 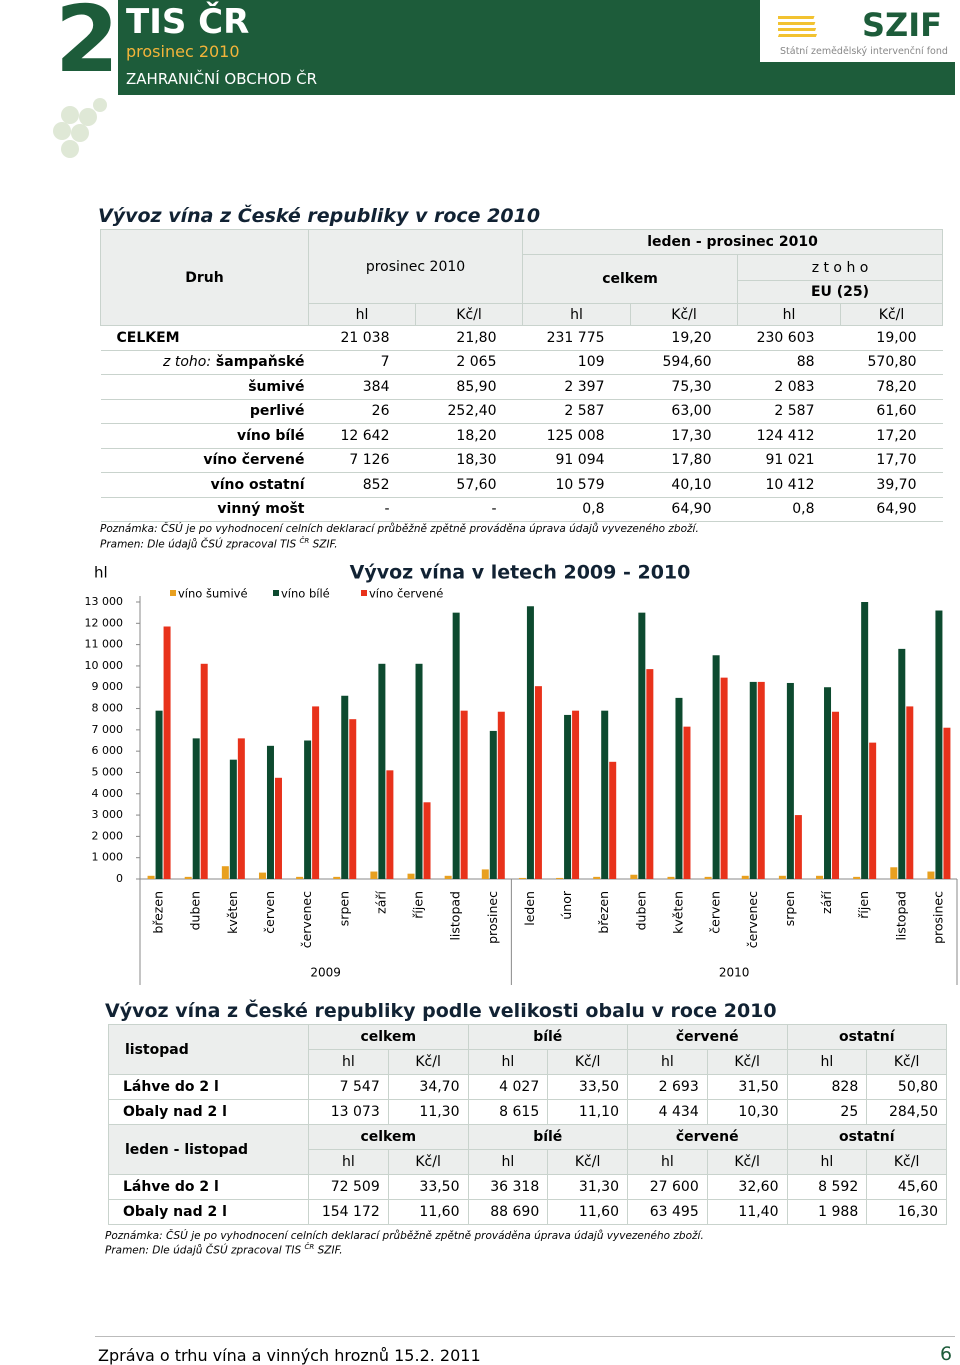 I want to click on table-cell: ostatní, so click(x=866, y=1037).